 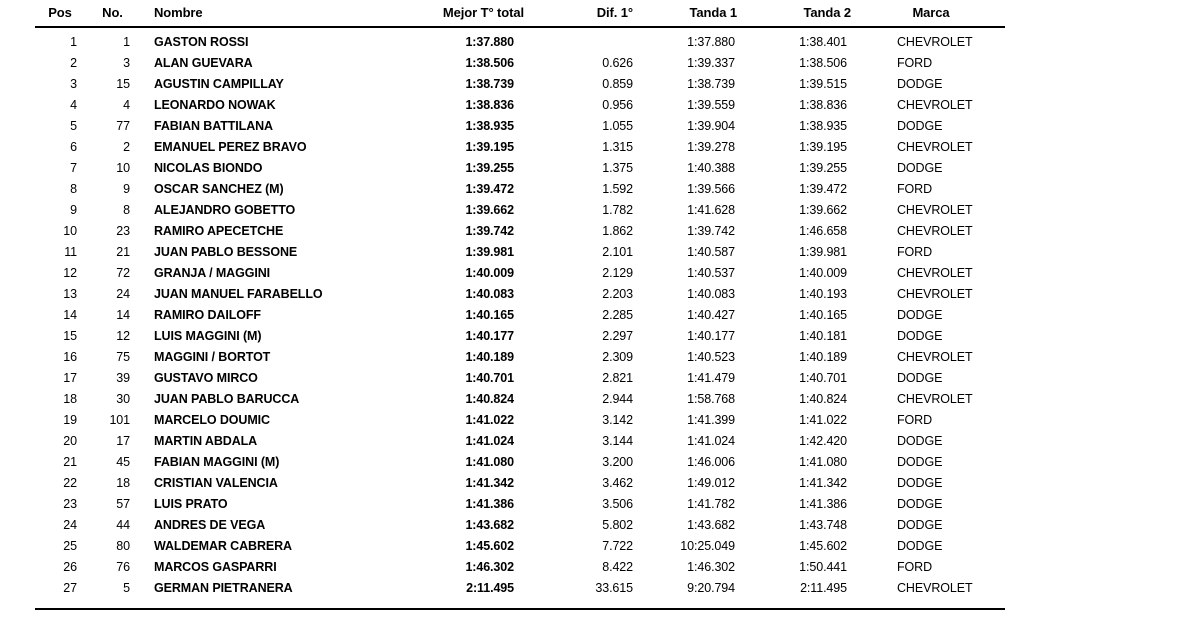 What do you see at coordinates (823, 545) in the screenshot?
I see `cell-tanda2: 1:45.602` at bounding box center [823, 545].